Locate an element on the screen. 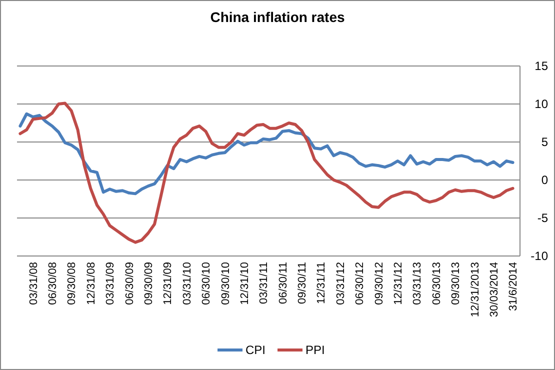 The width and height of the screenshot is (555, 370). x-tick-label: 06/30/12 is located at coordinates (360, 283).